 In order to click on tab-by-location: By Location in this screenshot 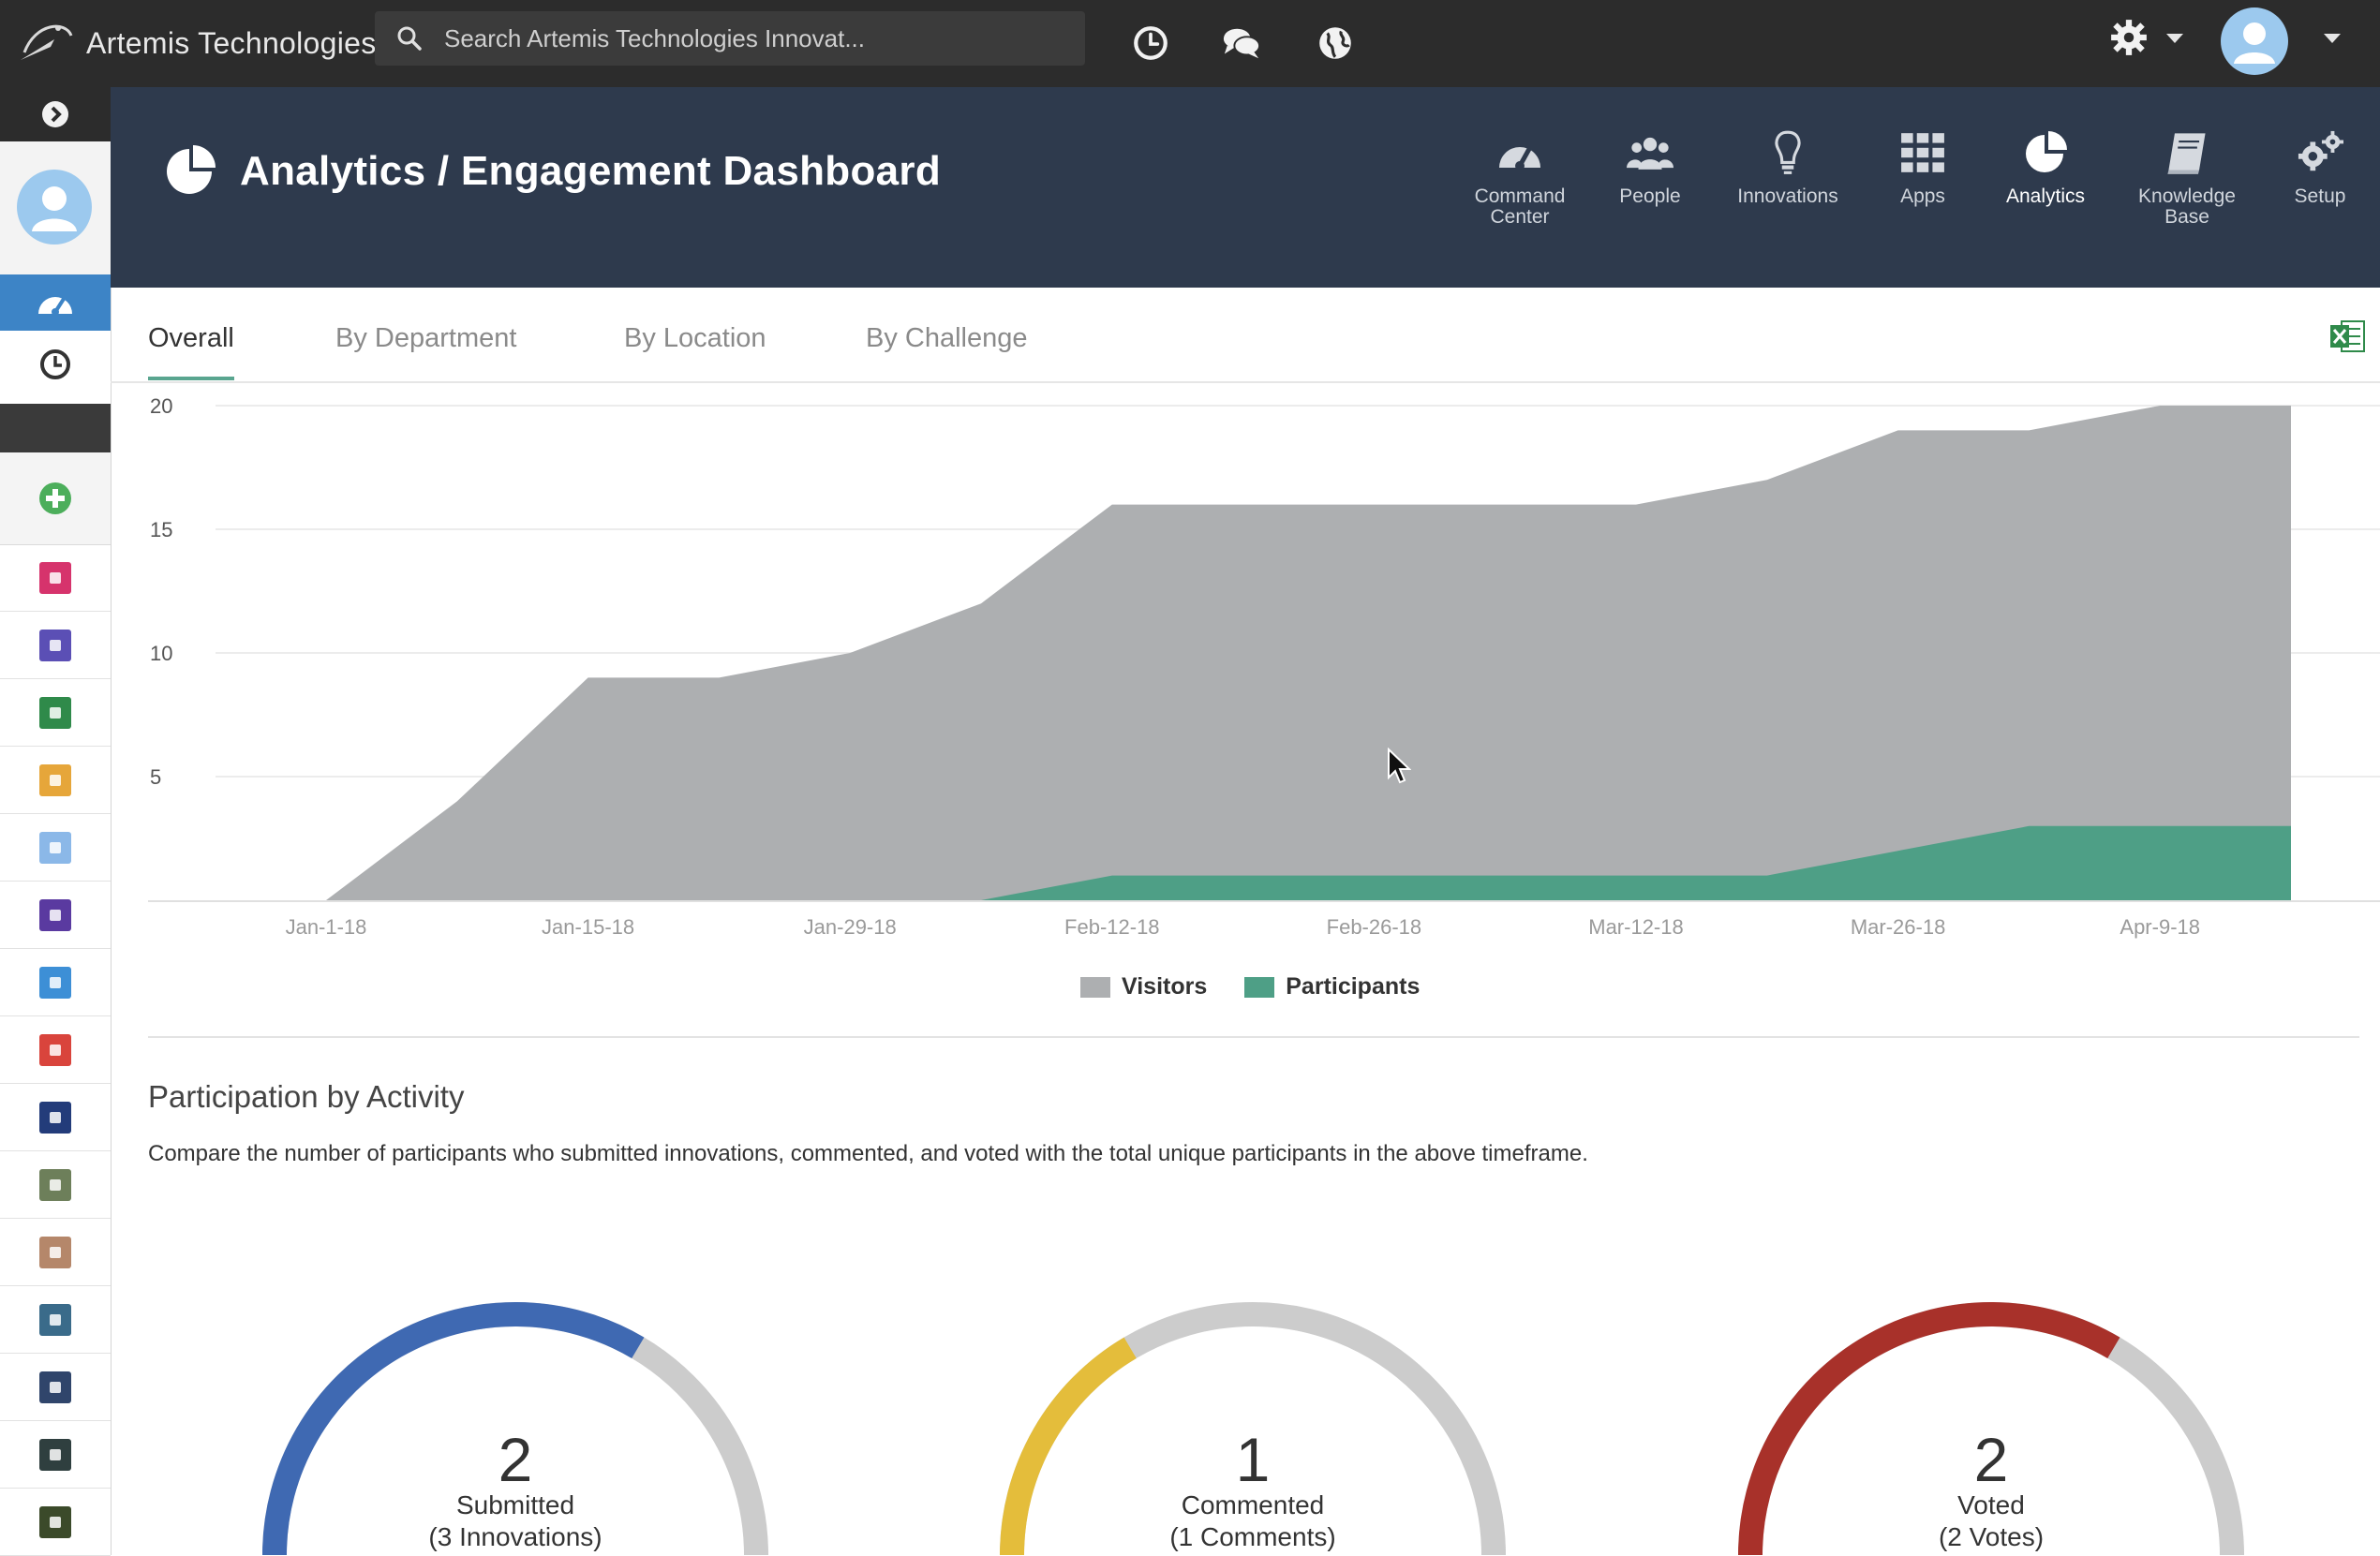, I will do `click(695, 338)`.